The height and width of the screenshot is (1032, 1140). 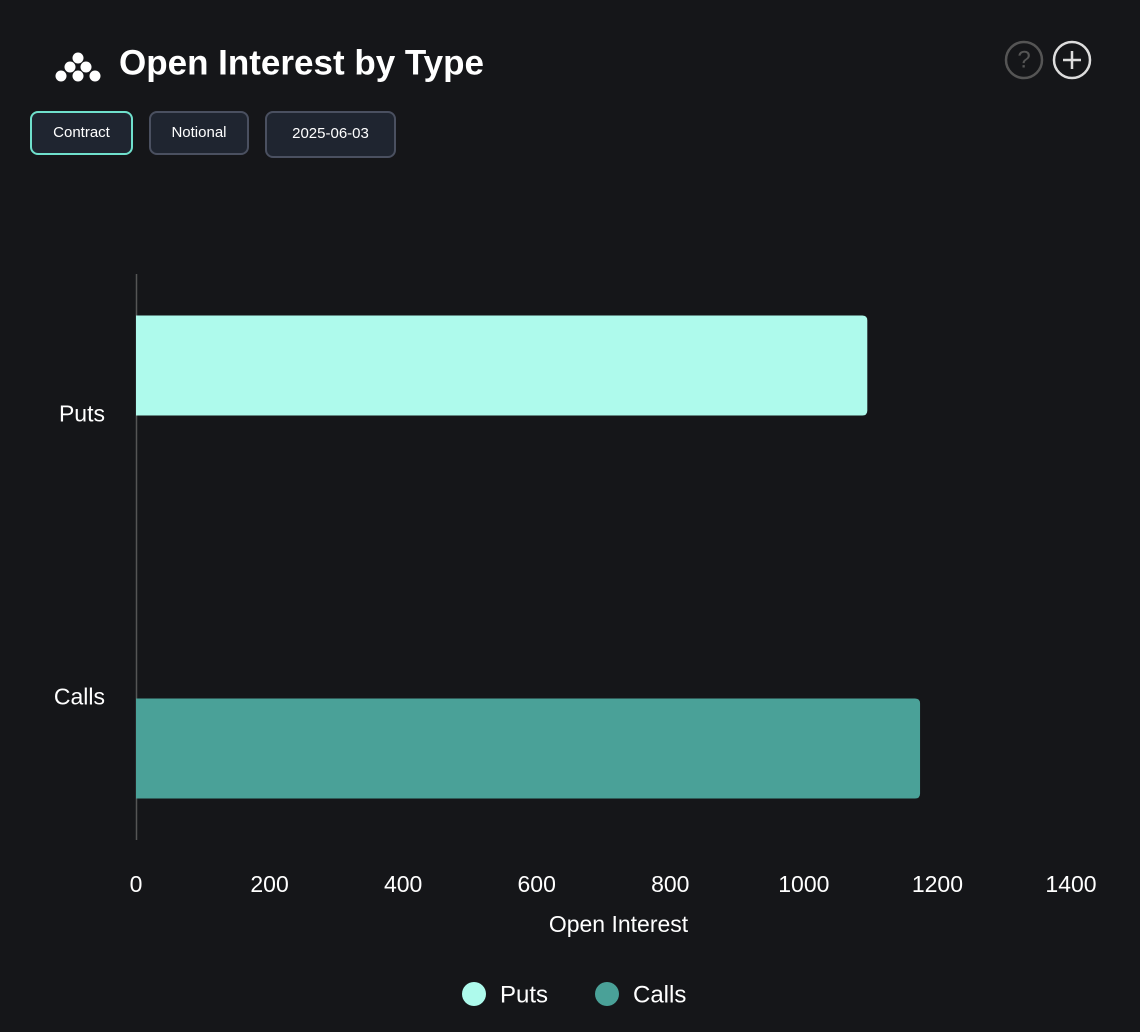 I want to click on button-label: Notional, so click(x=198, y=132).